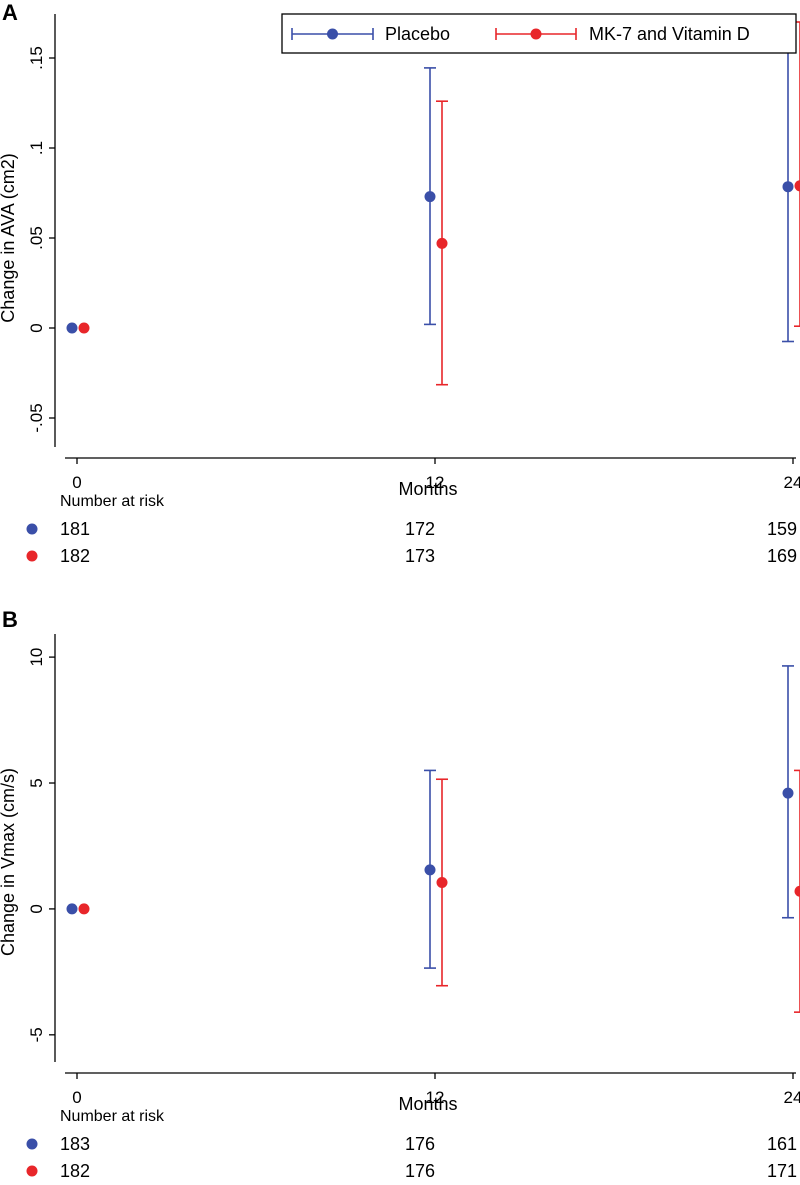  What do you see at coordinates (420, 556) in the screenshot?
I see `risk-count: 173` at bounding box center [420, 556].